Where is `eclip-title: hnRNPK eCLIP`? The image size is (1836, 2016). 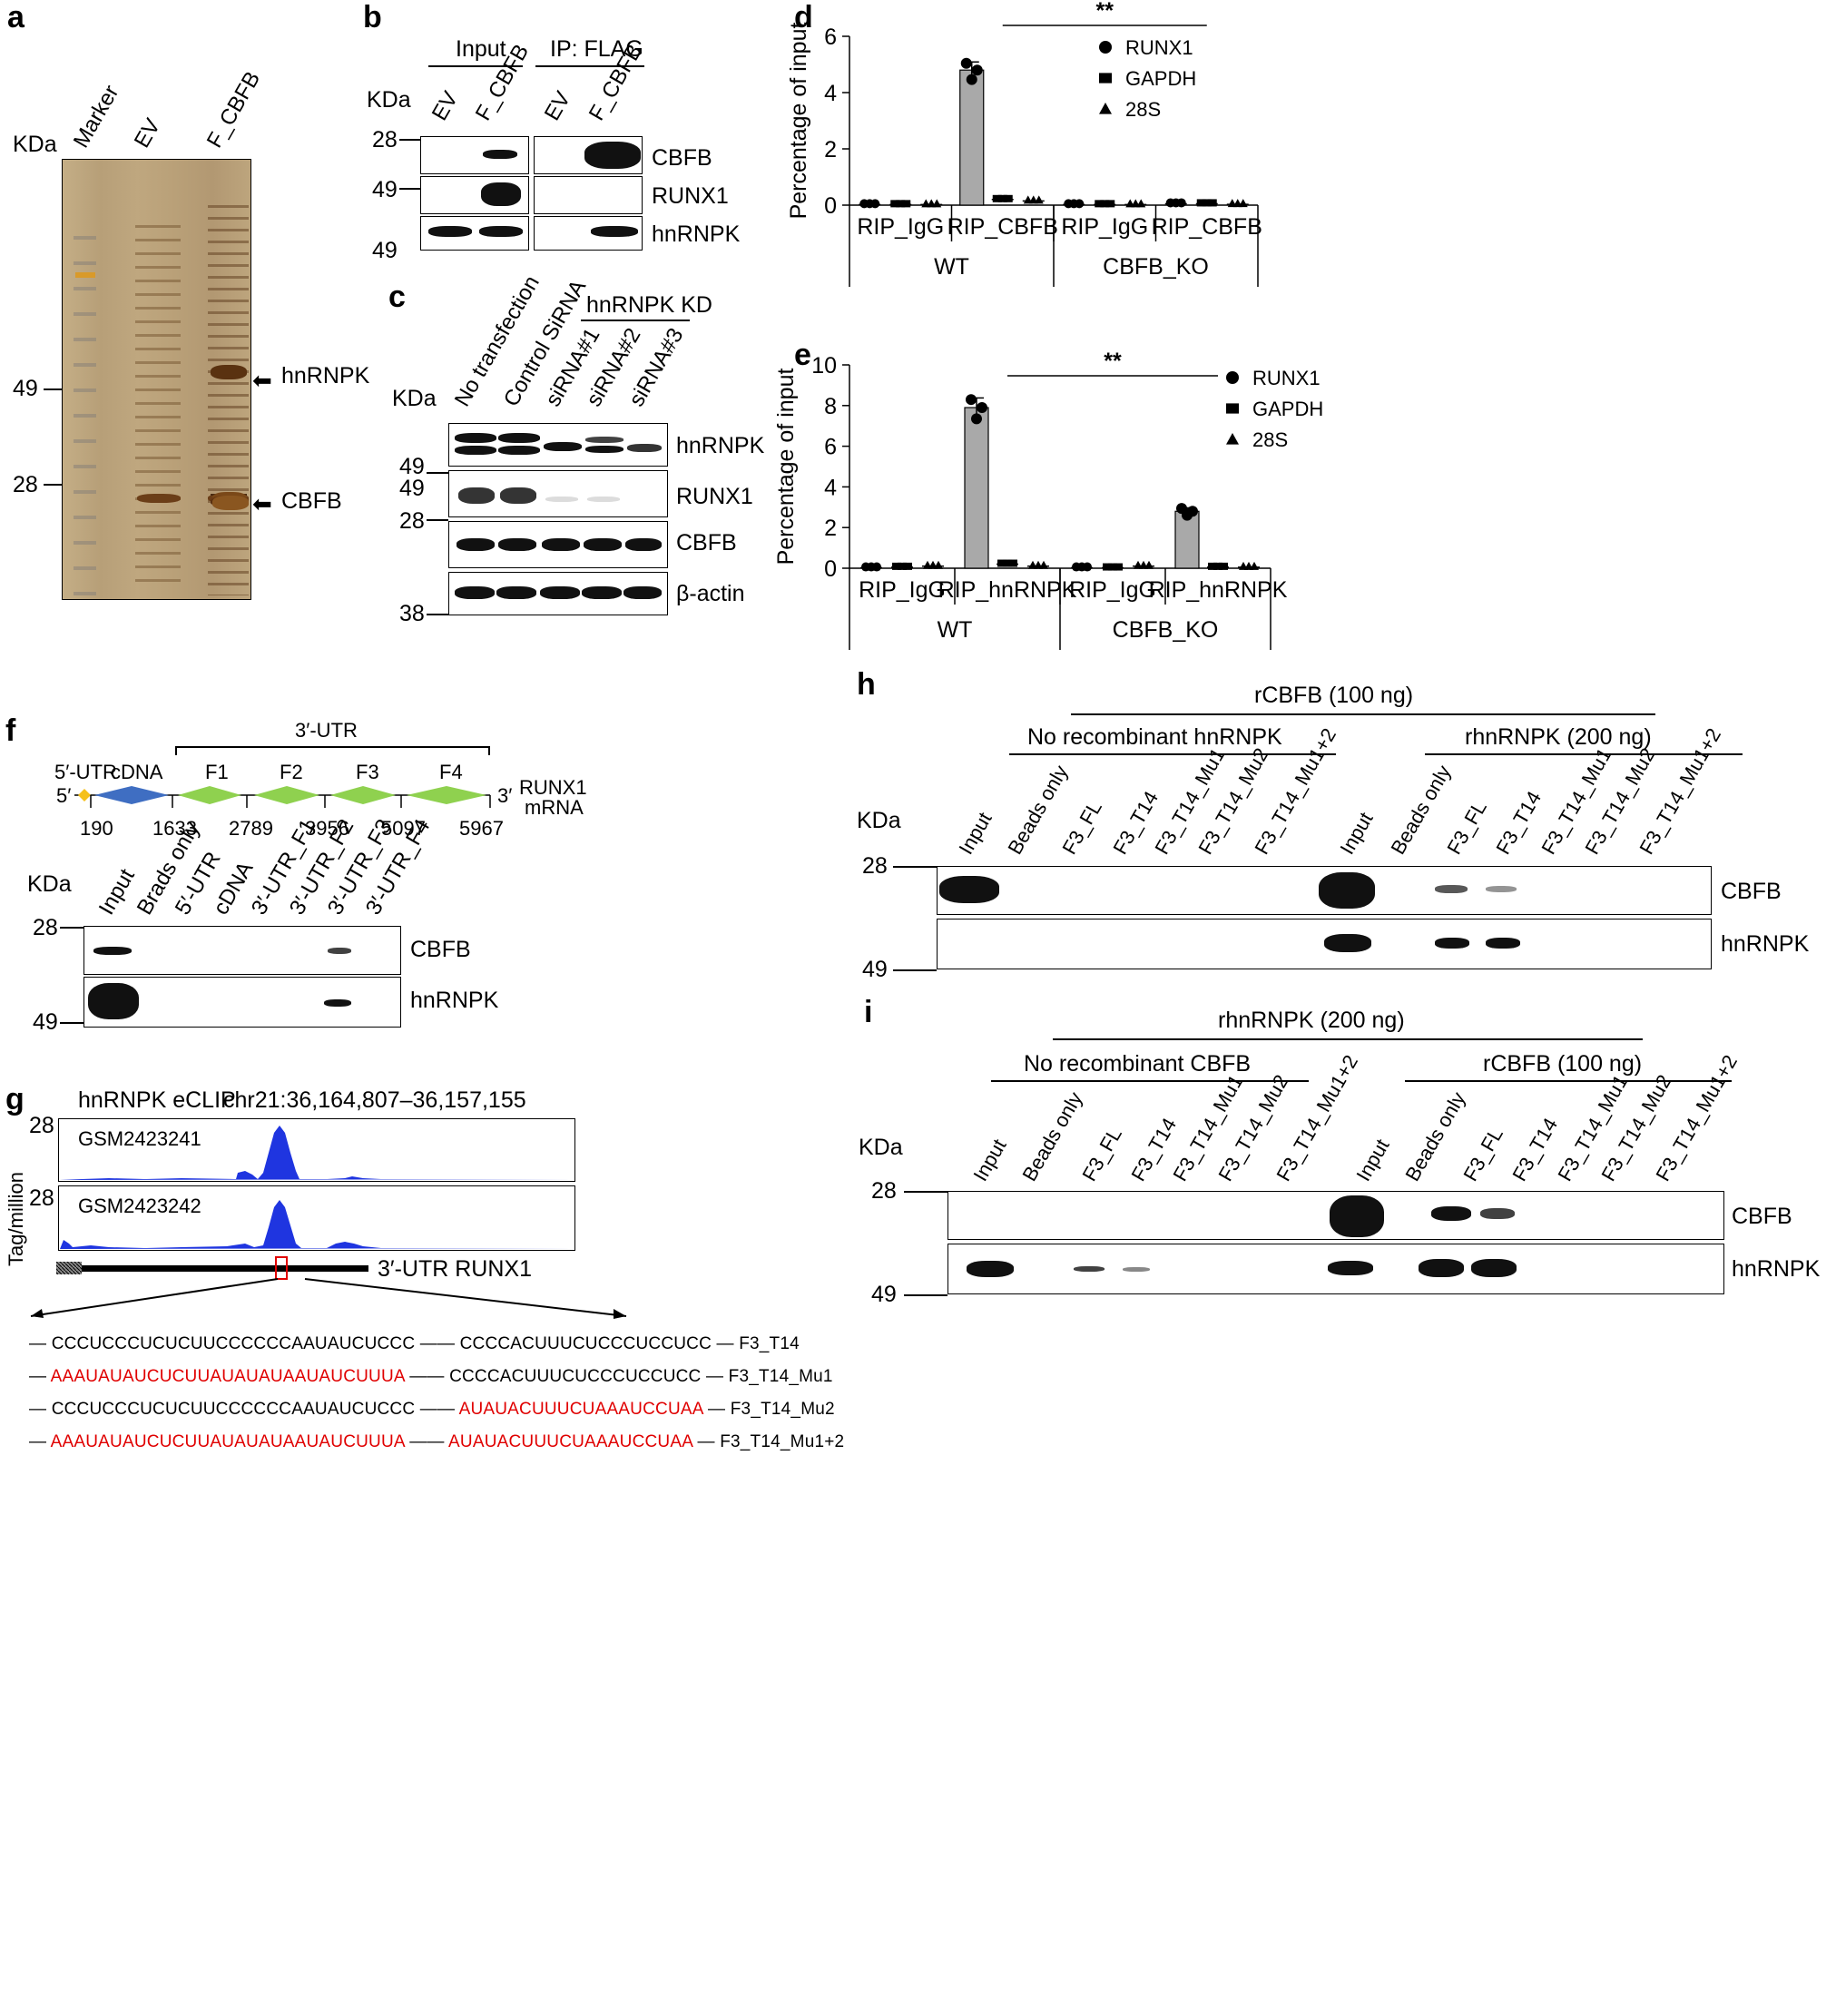
eclip-title: hnRNPK eCLIP is located at coordinates (157, 1100).